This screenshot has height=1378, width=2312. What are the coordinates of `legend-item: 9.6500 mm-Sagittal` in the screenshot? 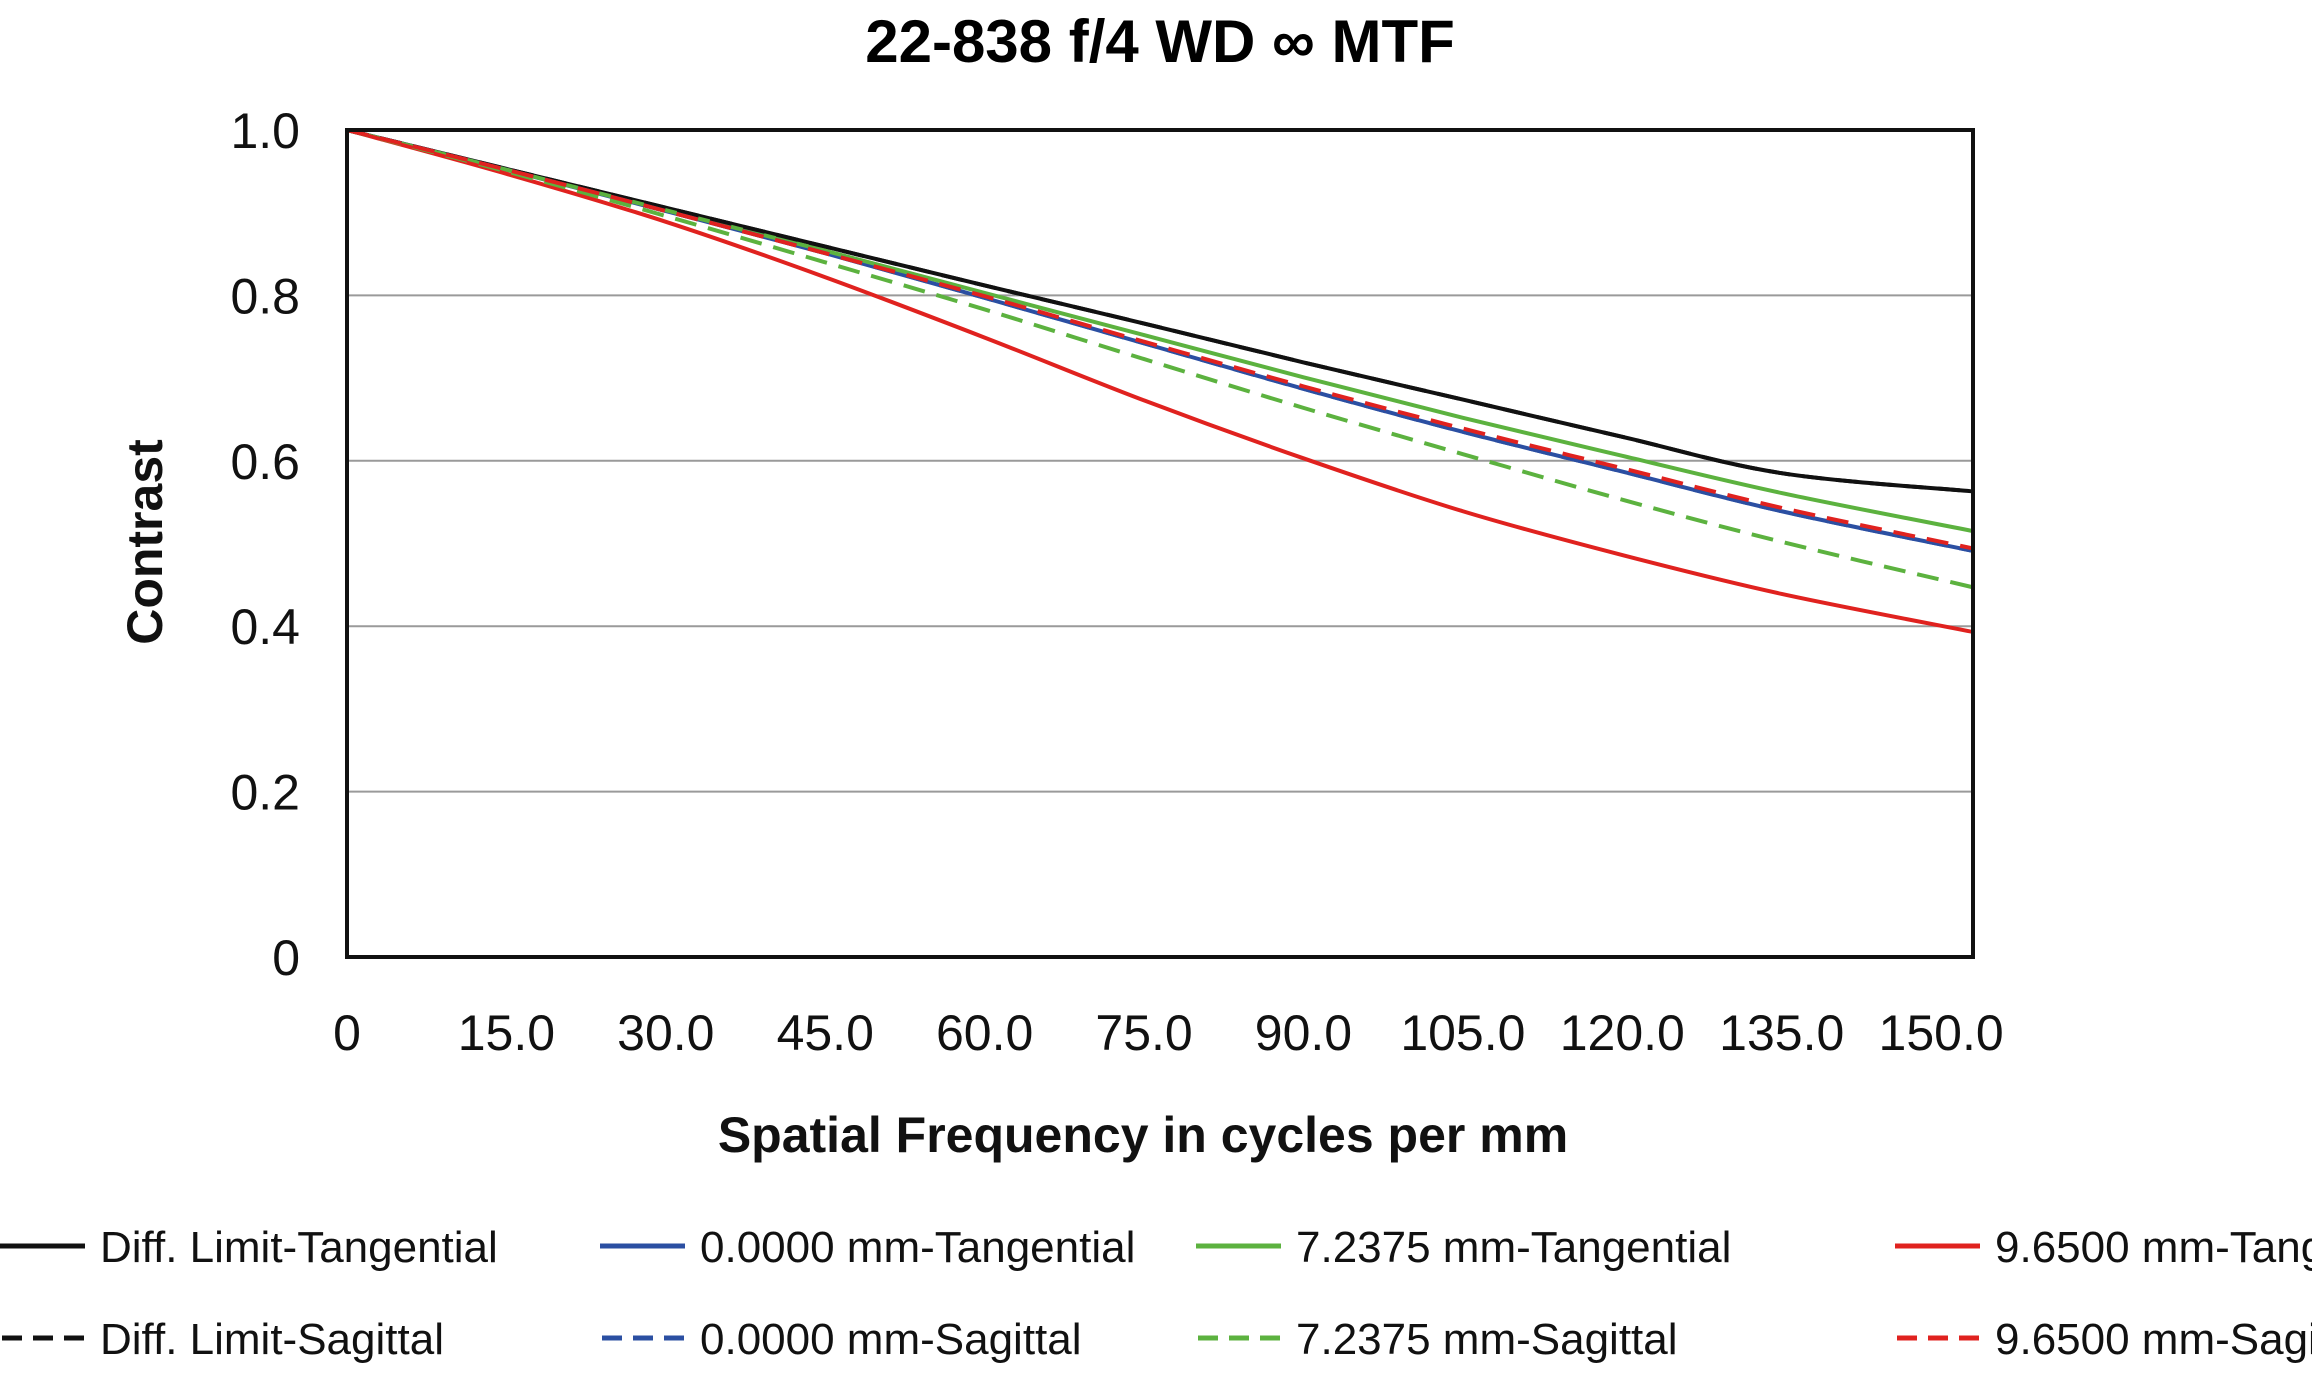 It's located at (2104, 1339).